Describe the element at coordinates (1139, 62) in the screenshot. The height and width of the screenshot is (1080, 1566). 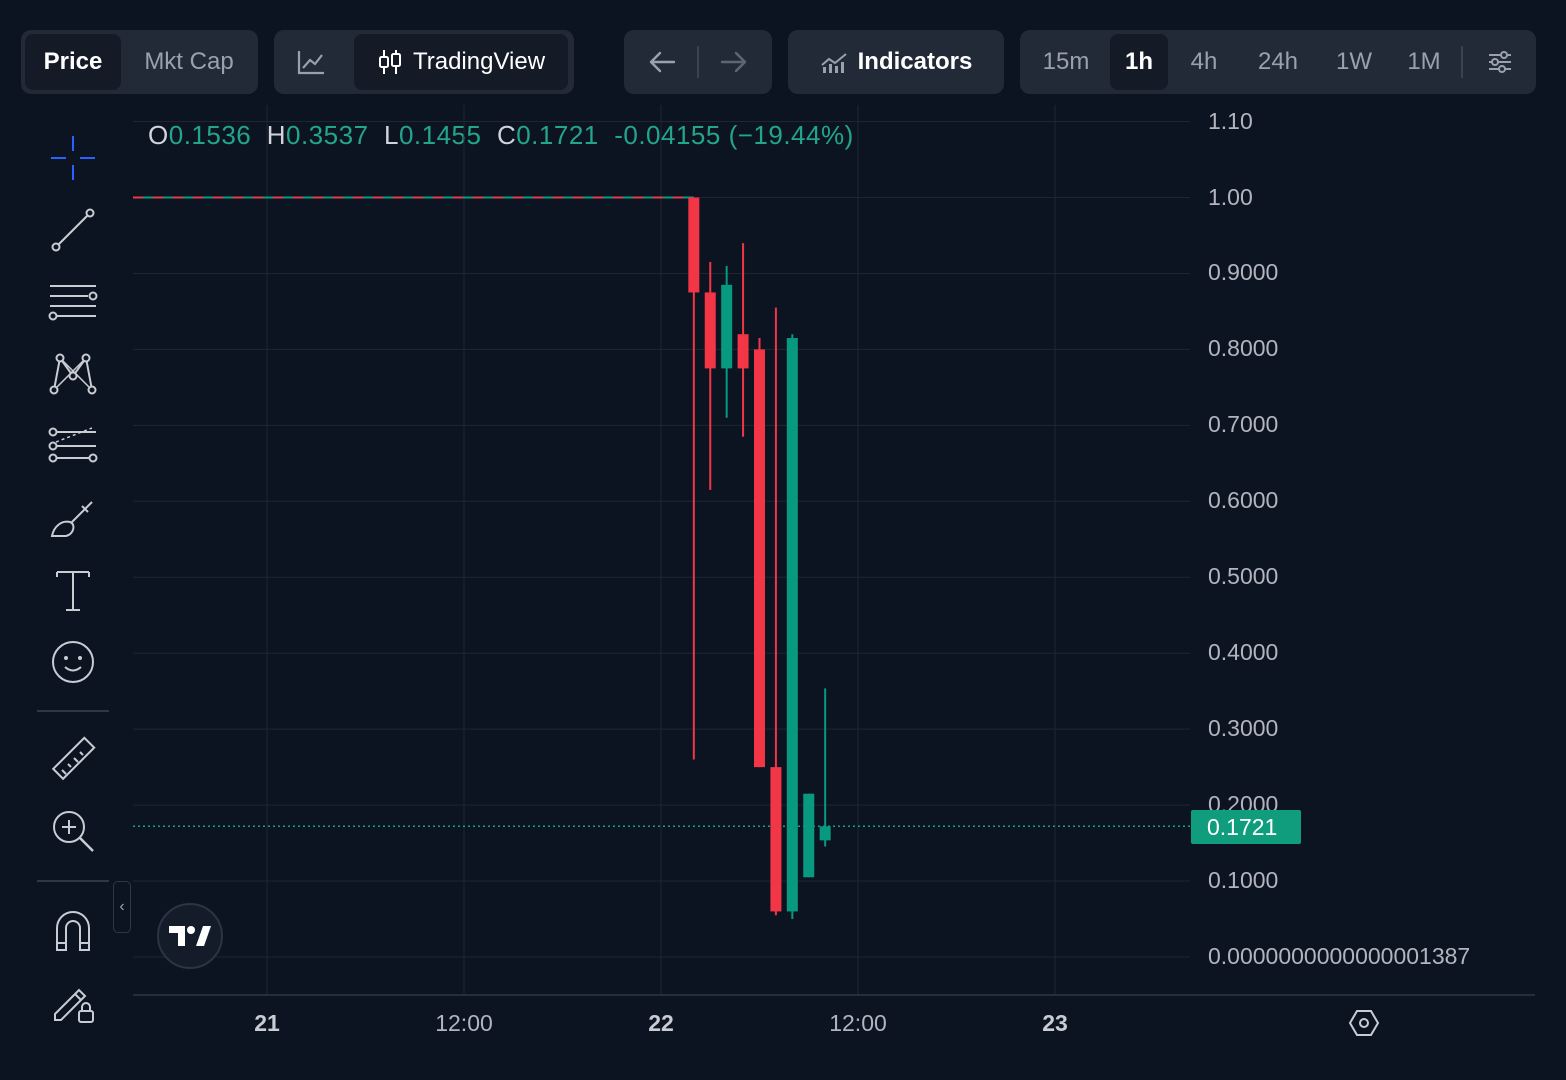
I see `timeframe-1h: 1h` at that location.